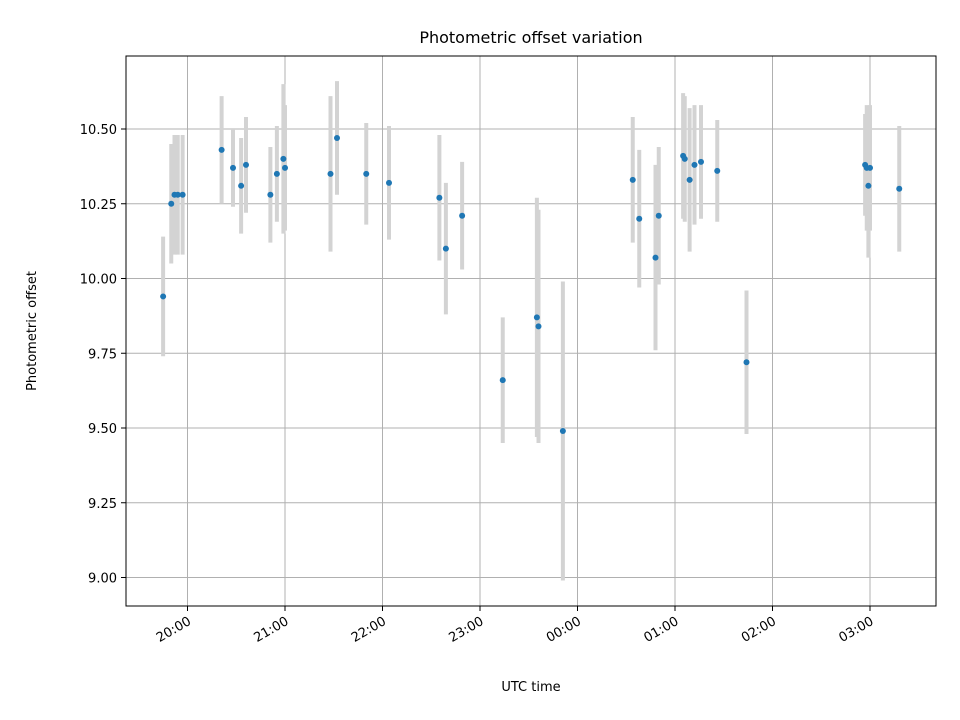 Image resolution: width=960 pixels, height=720 pixels. Describe the element at coordinates (98, 130) in the screenshot. I see `y-tick-label: 10.50` at that location.